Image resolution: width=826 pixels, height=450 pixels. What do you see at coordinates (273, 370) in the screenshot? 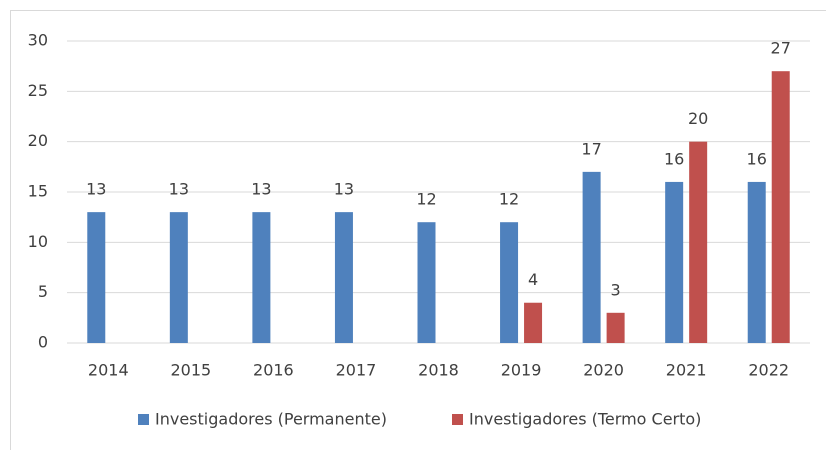
I see `x-tick-label: 2016` at bounding box center [273, 370].